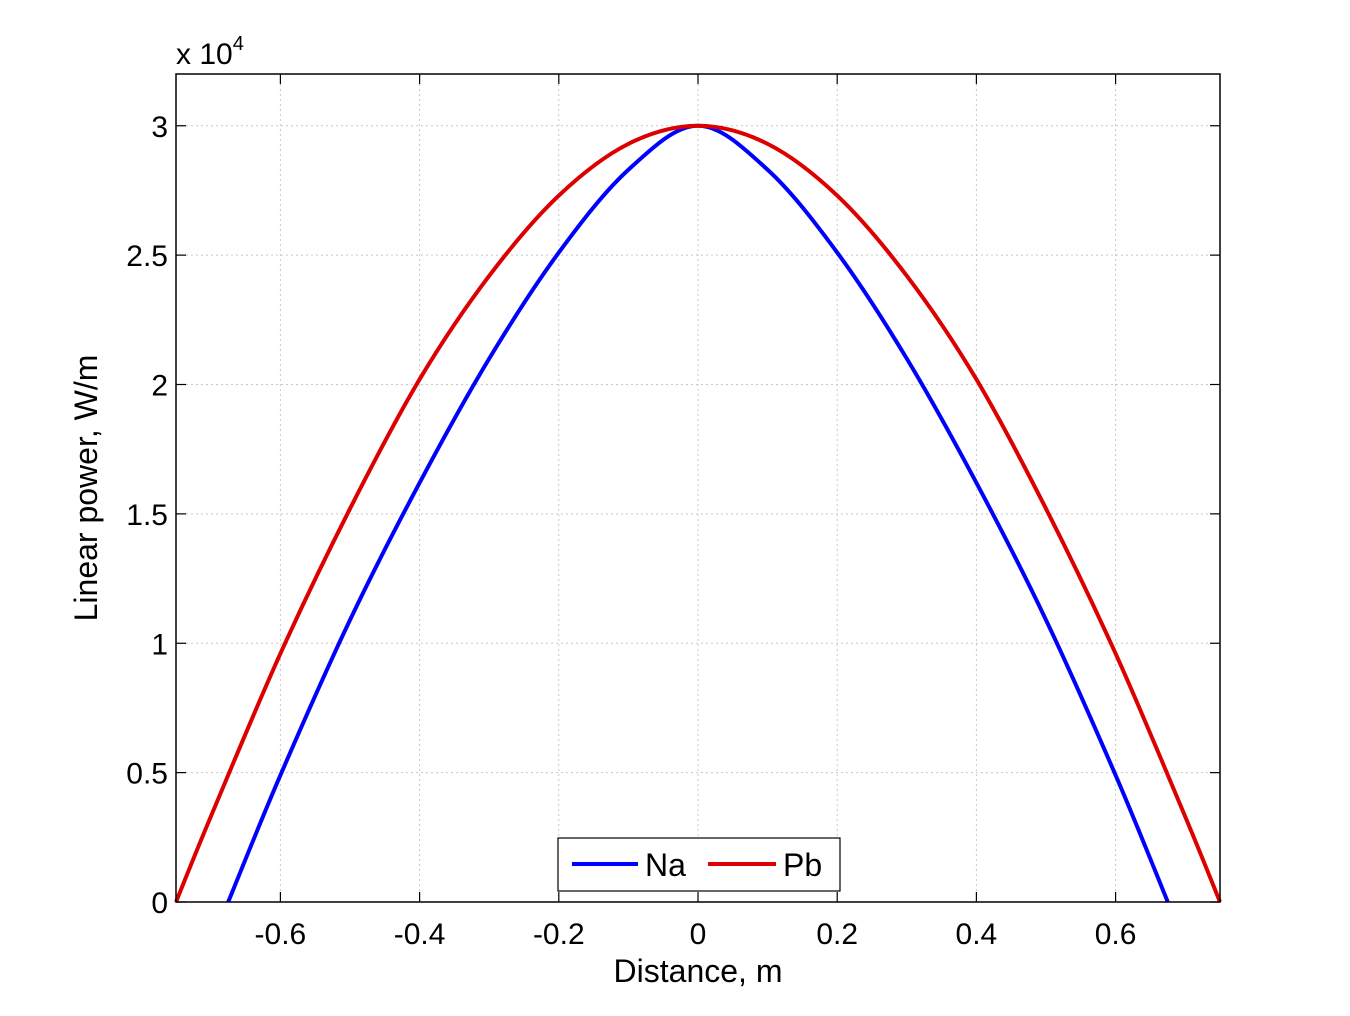 The width and height of the screenshot is (1350, 1016). Describe the element at coordinates (420, 934) in the screenshot. I see `x-tick-label: -0.4` at that location.